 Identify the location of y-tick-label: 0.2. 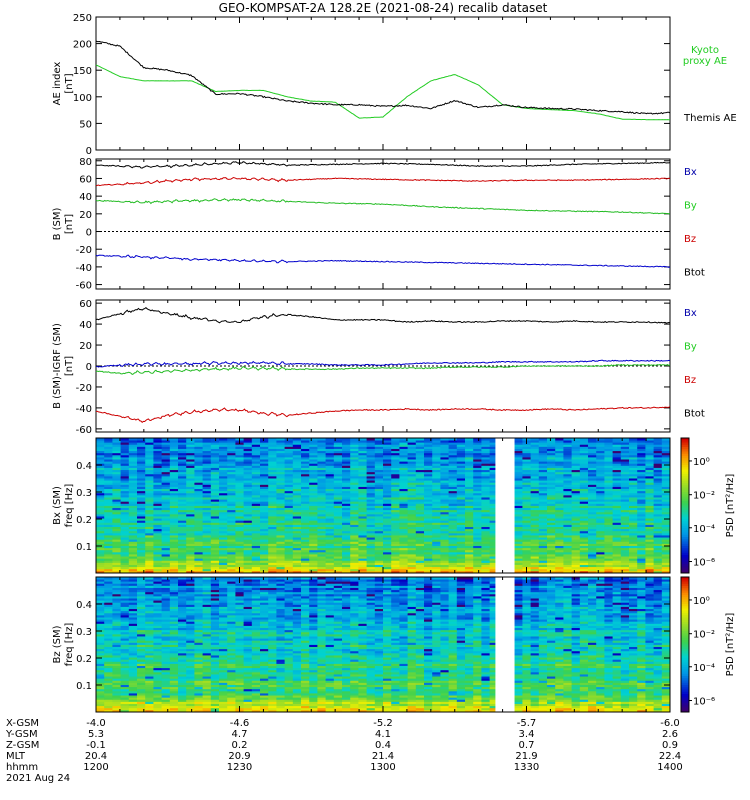
(84, 520).